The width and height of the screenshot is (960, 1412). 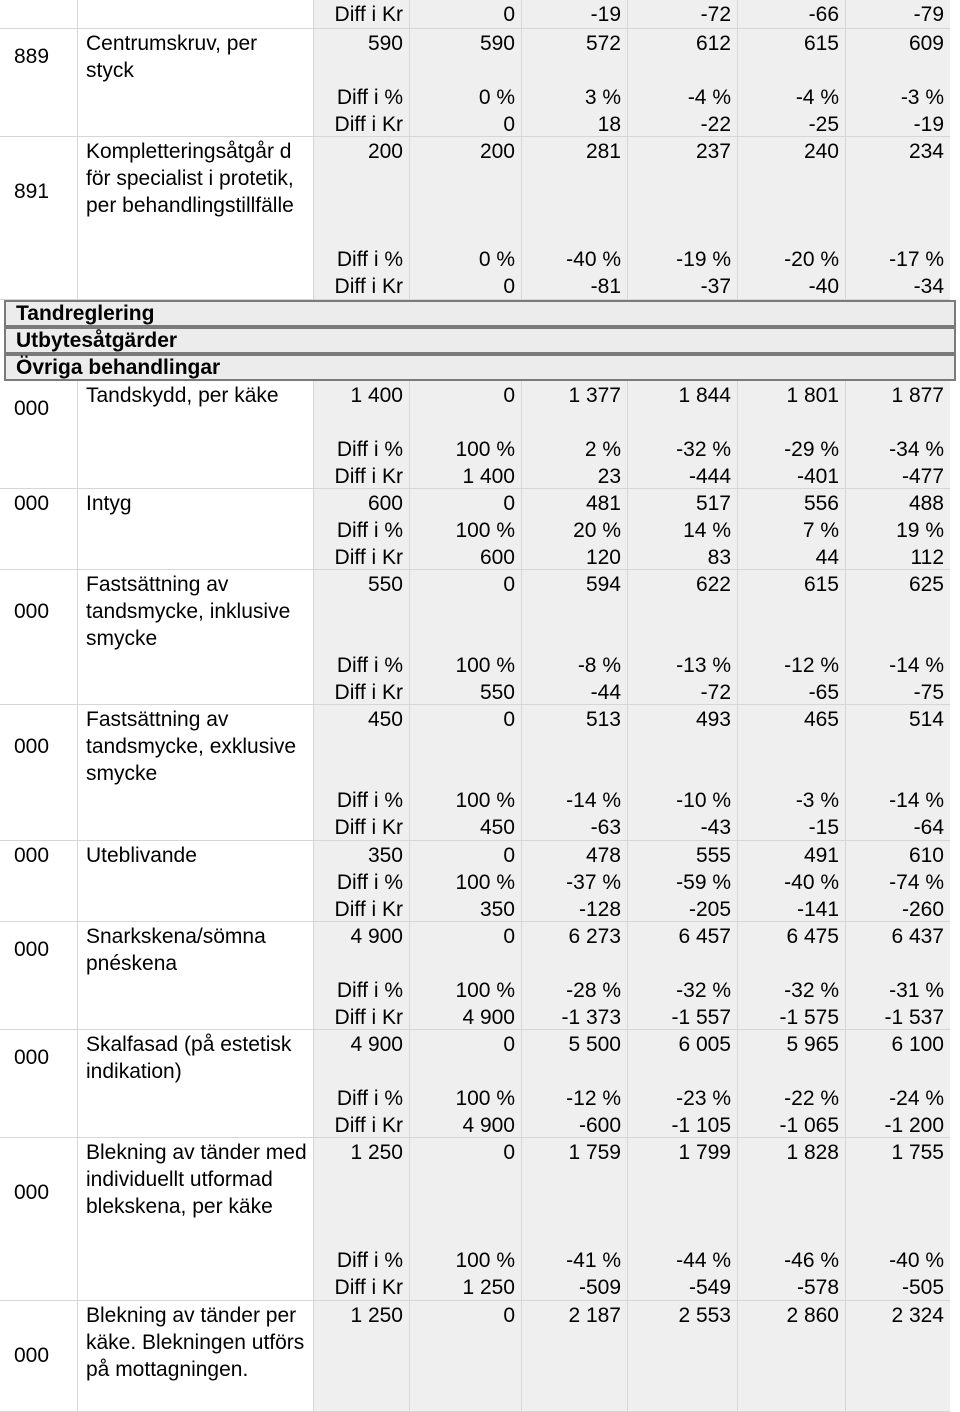 What do you see at coordinates (917, 936) in the screenshot?
I see `cell-value: 6 437` at bounding box center [917, 936].